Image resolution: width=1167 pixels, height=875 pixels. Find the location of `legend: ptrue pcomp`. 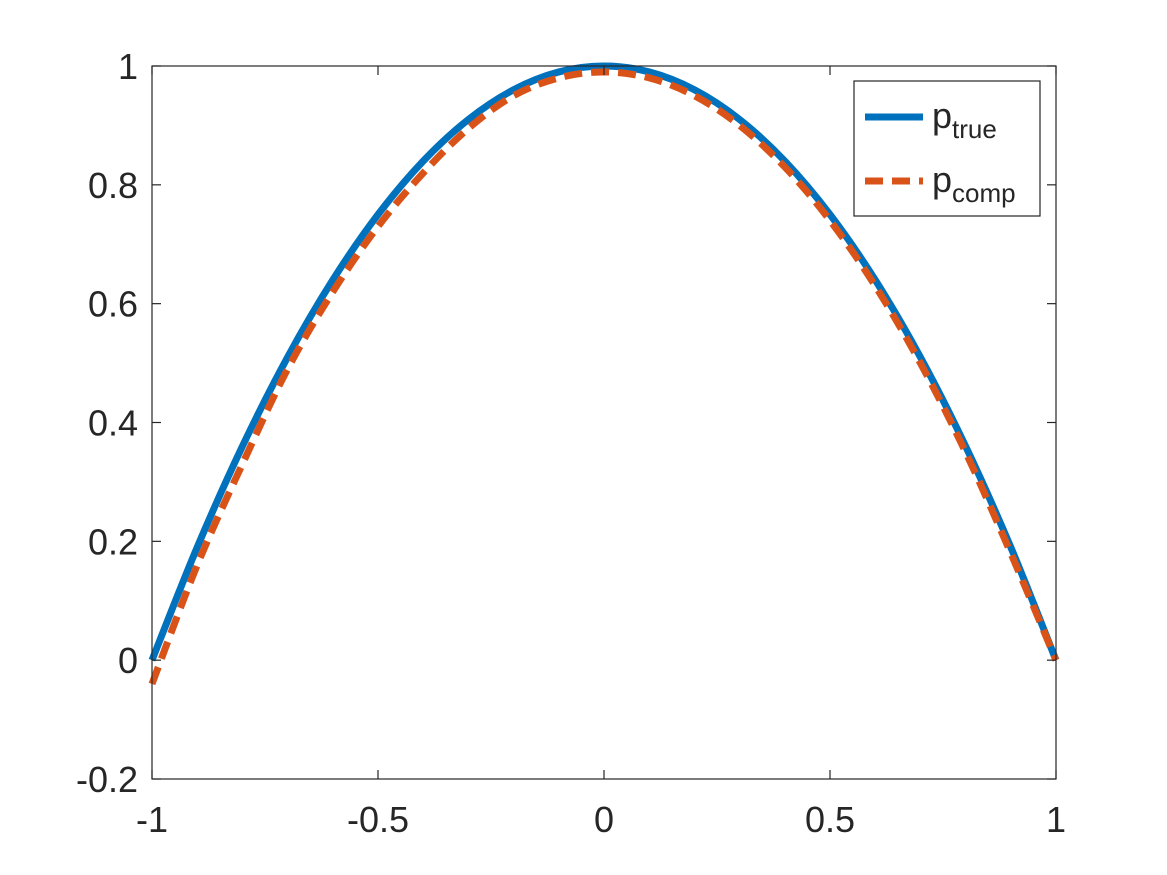

legend: ptrue pcomp is located at coordinates (947, 148).